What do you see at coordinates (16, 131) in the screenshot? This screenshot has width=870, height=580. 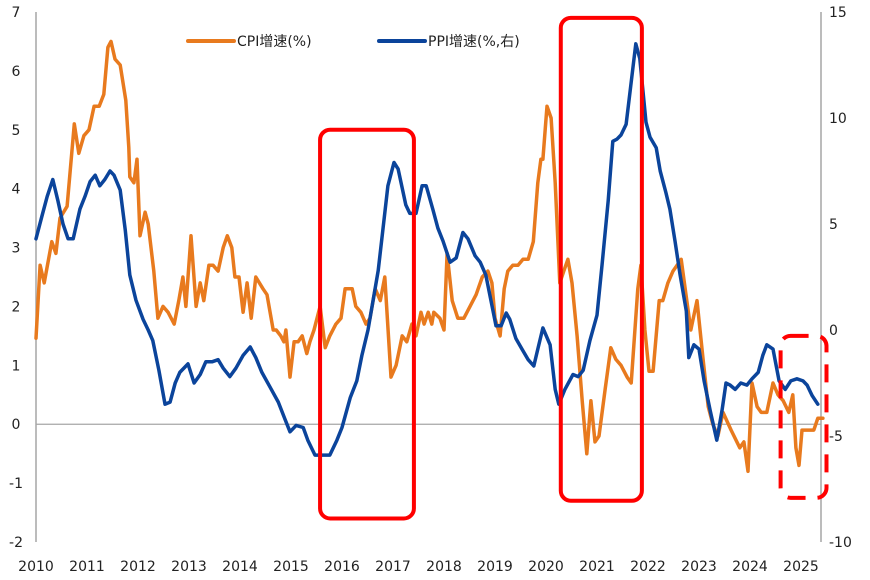 I see `y-tick-left-label: 5` at bounding box center [16, 131].